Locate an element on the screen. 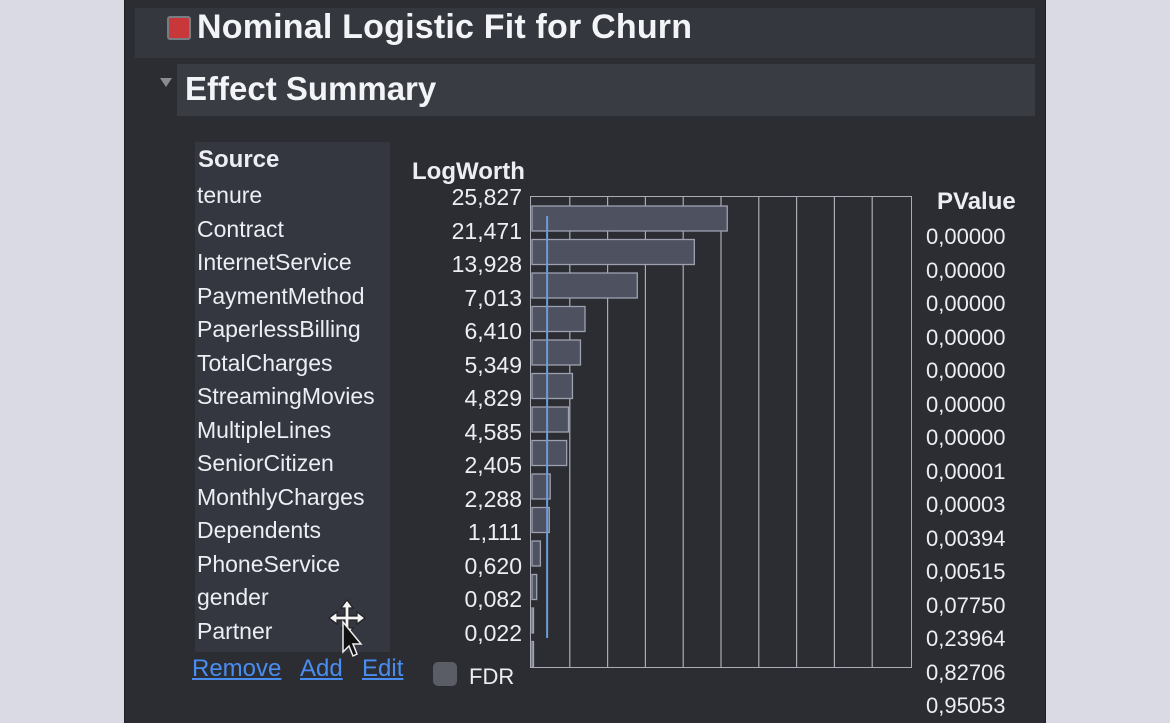 Image resolution: width=1170 pixels, height=723 pixels. logworth-cell: 4,585 is located at coordinates (493, 431).